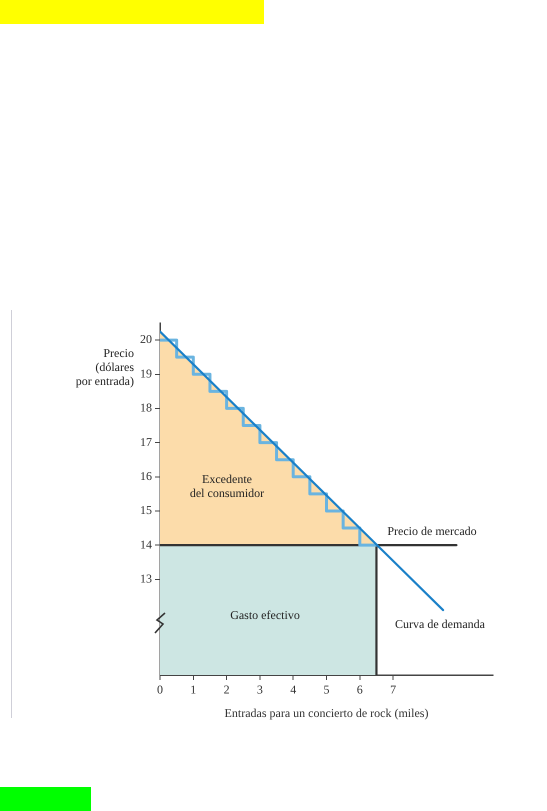 The width and height of the screenshot is (547, 811). What do you see at coordinates (265, 615) in the screenshot?
I see `annotation: Gasto efectivo` at bounding box center [265, 615].